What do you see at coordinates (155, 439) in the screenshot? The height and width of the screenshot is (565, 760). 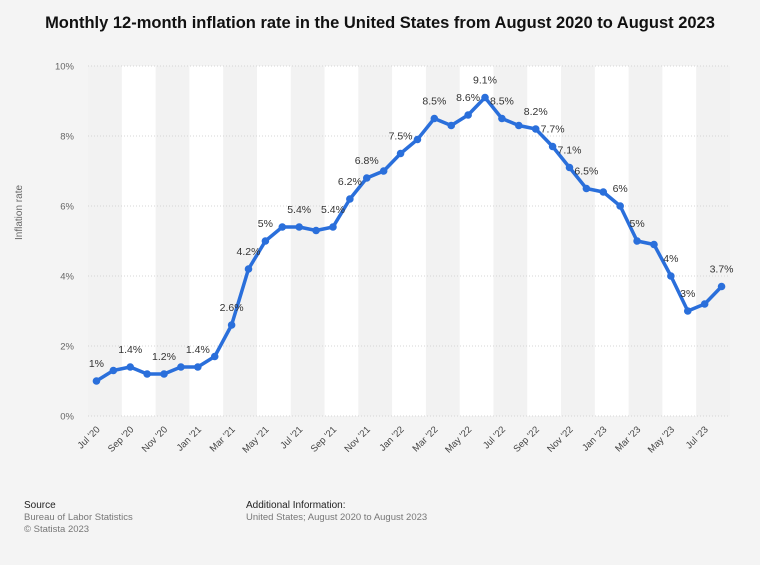 I see `x-tick-label: Nov '20` at bounding box center [155, 439].